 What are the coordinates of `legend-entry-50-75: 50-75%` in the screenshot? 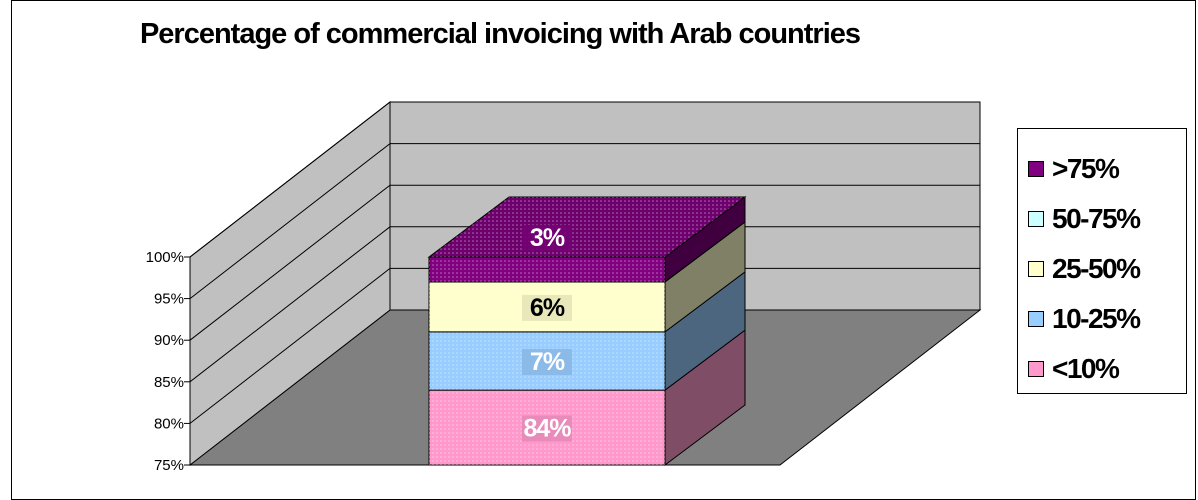 It's located at (1084, 219).